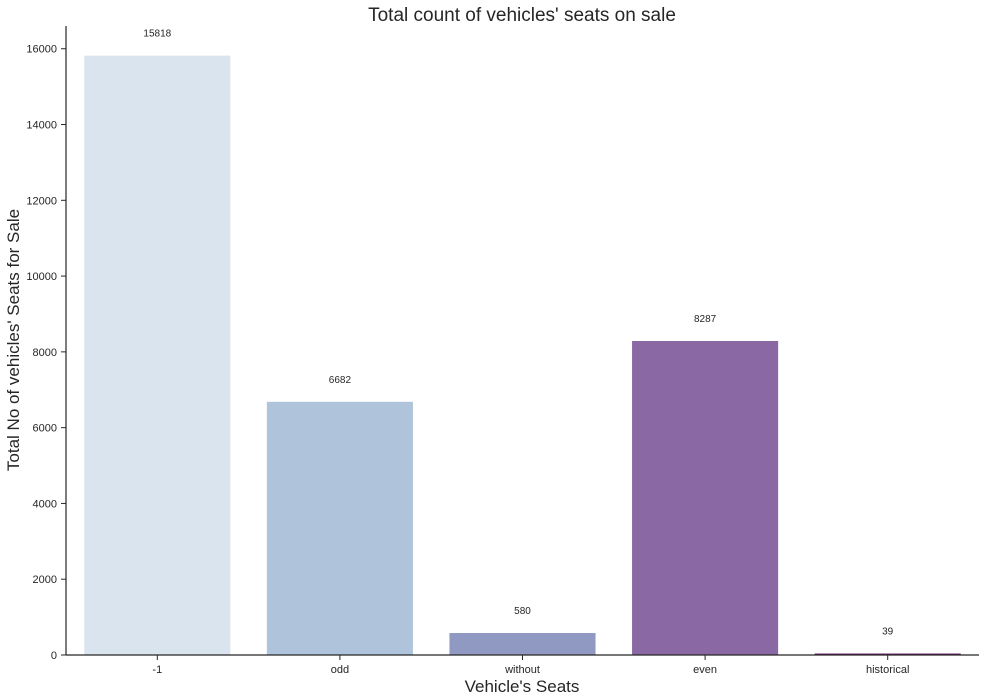  Describe the element at coordinates (41, 50) in the screenshot. I see `y-tick-label-8: 16000` at that location.